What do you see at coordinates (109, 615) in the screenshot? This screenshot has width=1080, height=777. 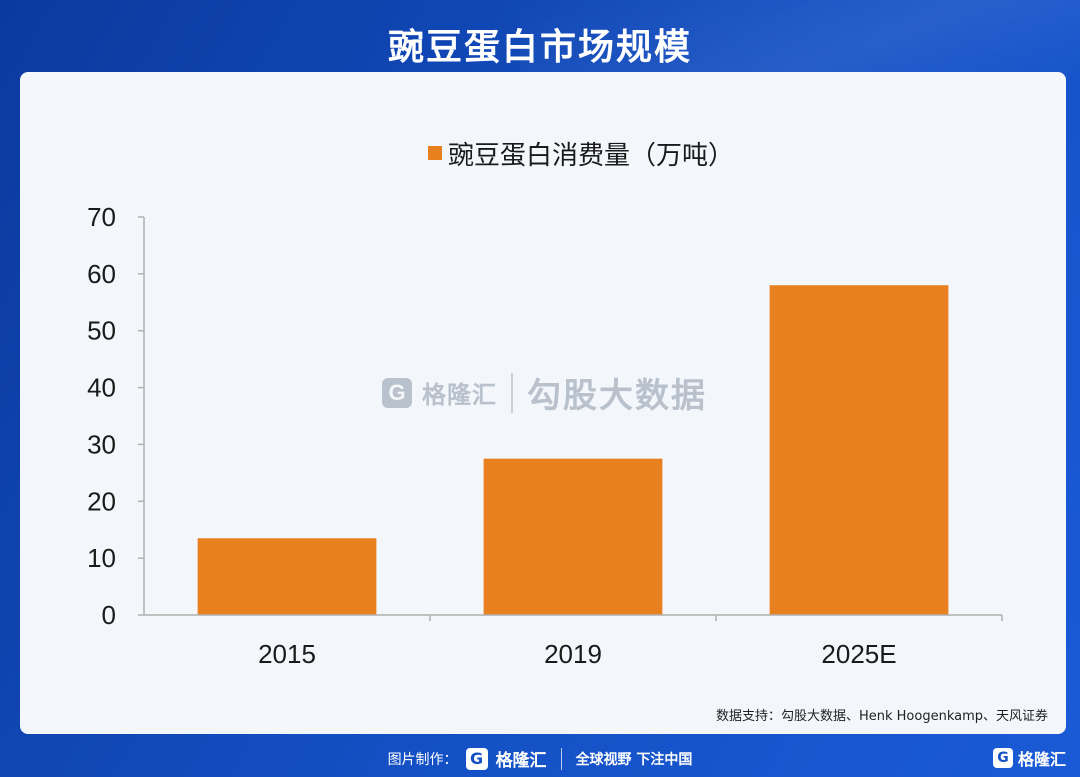 I see `y-tick-label: 0` at bounding box center [109, 615].